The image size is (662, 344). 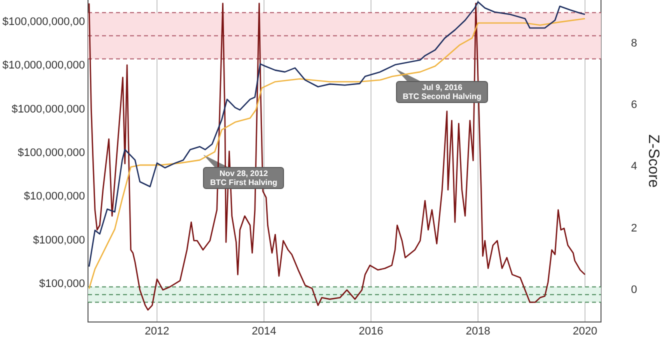 What do you see at coordinates (43, 66) in the screenshot?
I see `y-tick-label: $10,000,000,000` at bounding box center [43, 66].